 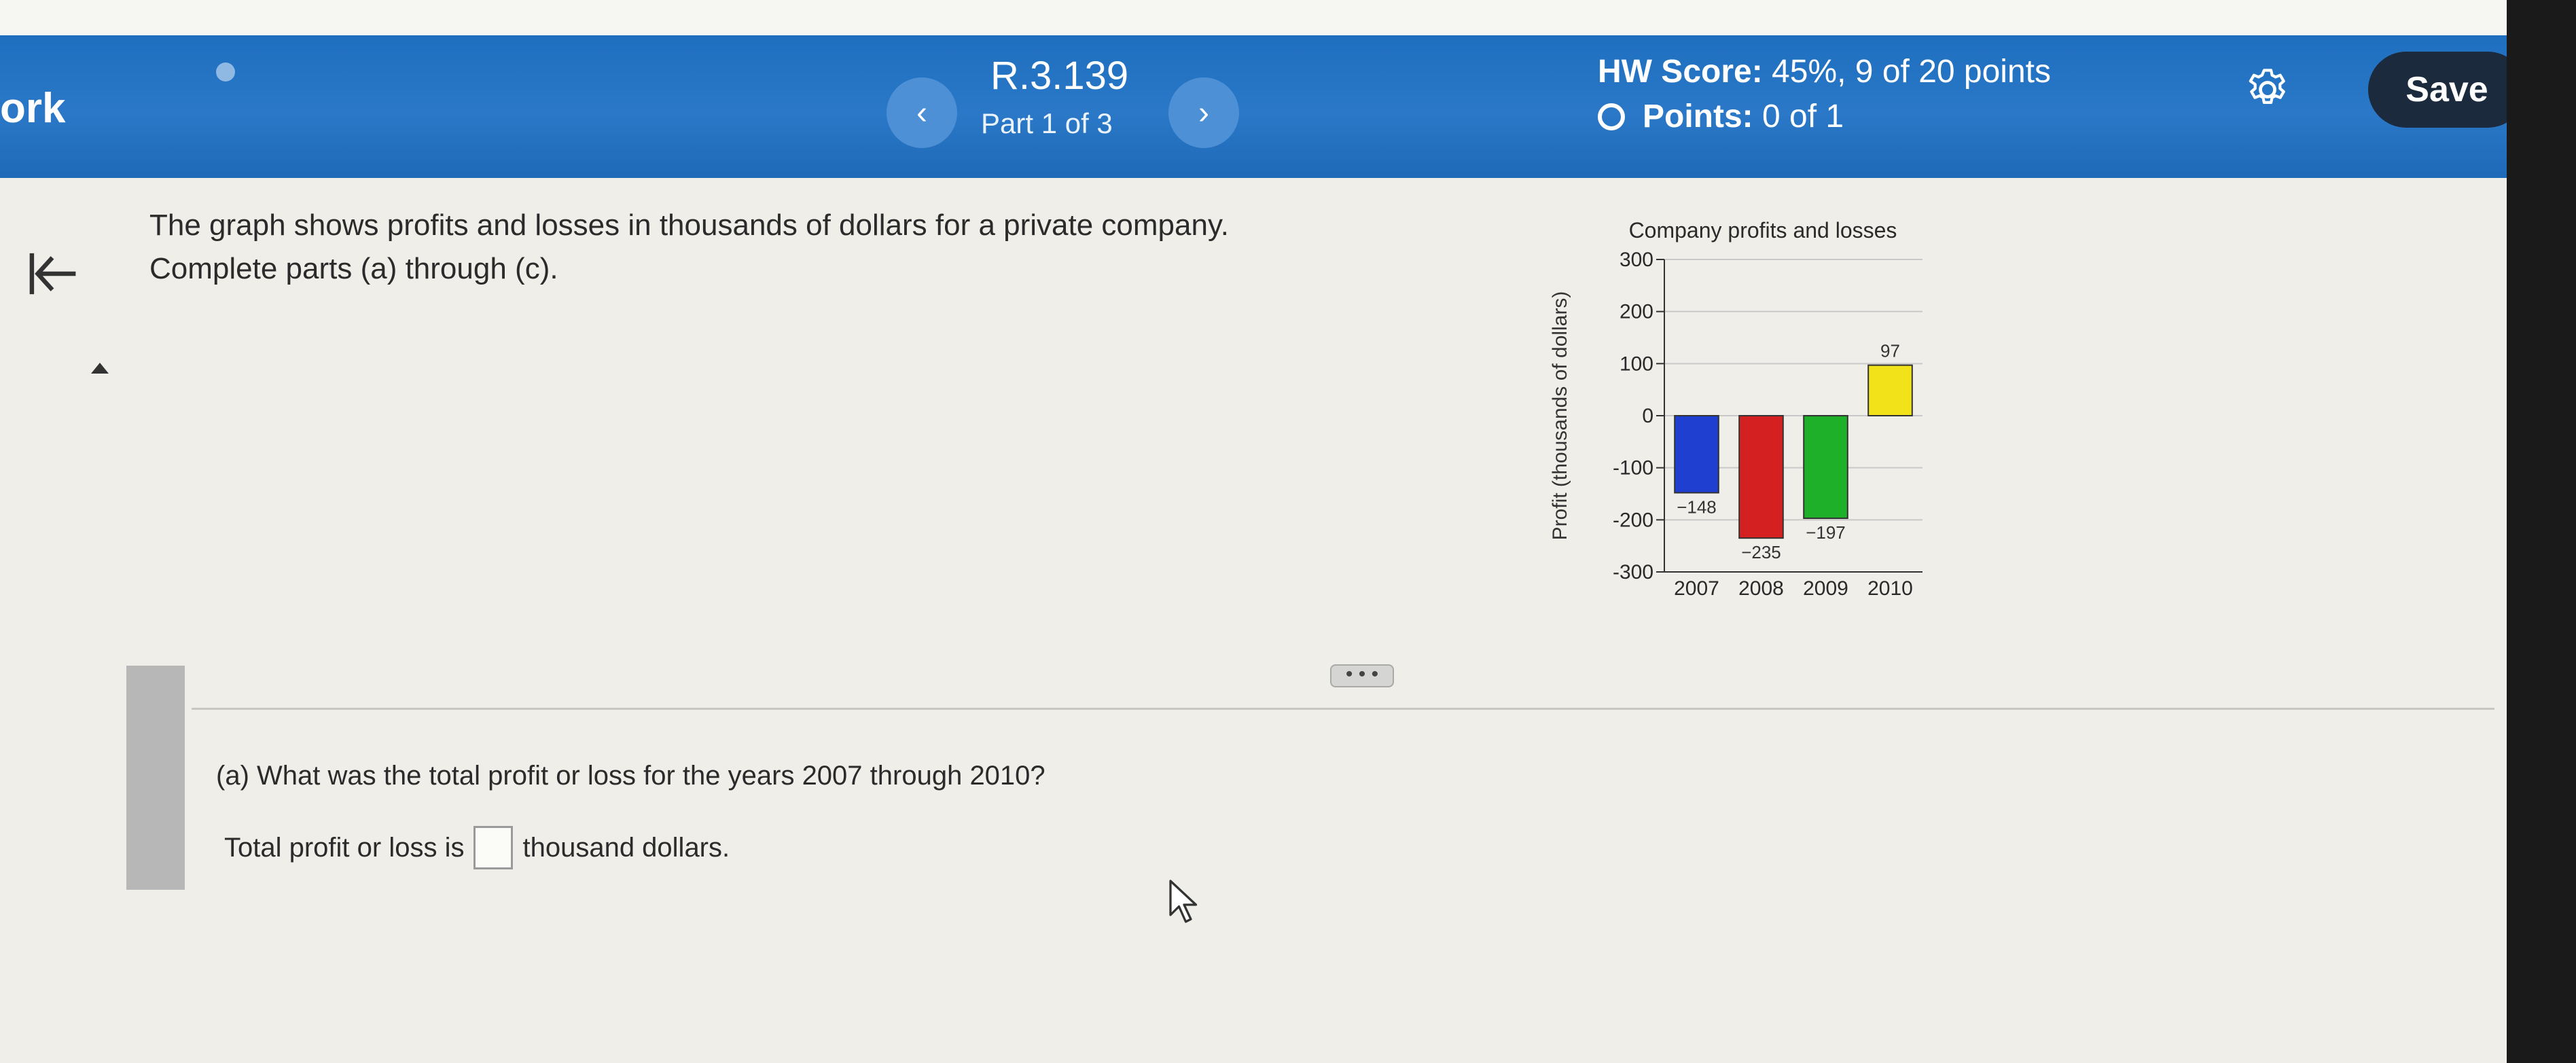 I want to click on intro-line-2: Complete parts (a) through (c)., so click(x=689, y=269).